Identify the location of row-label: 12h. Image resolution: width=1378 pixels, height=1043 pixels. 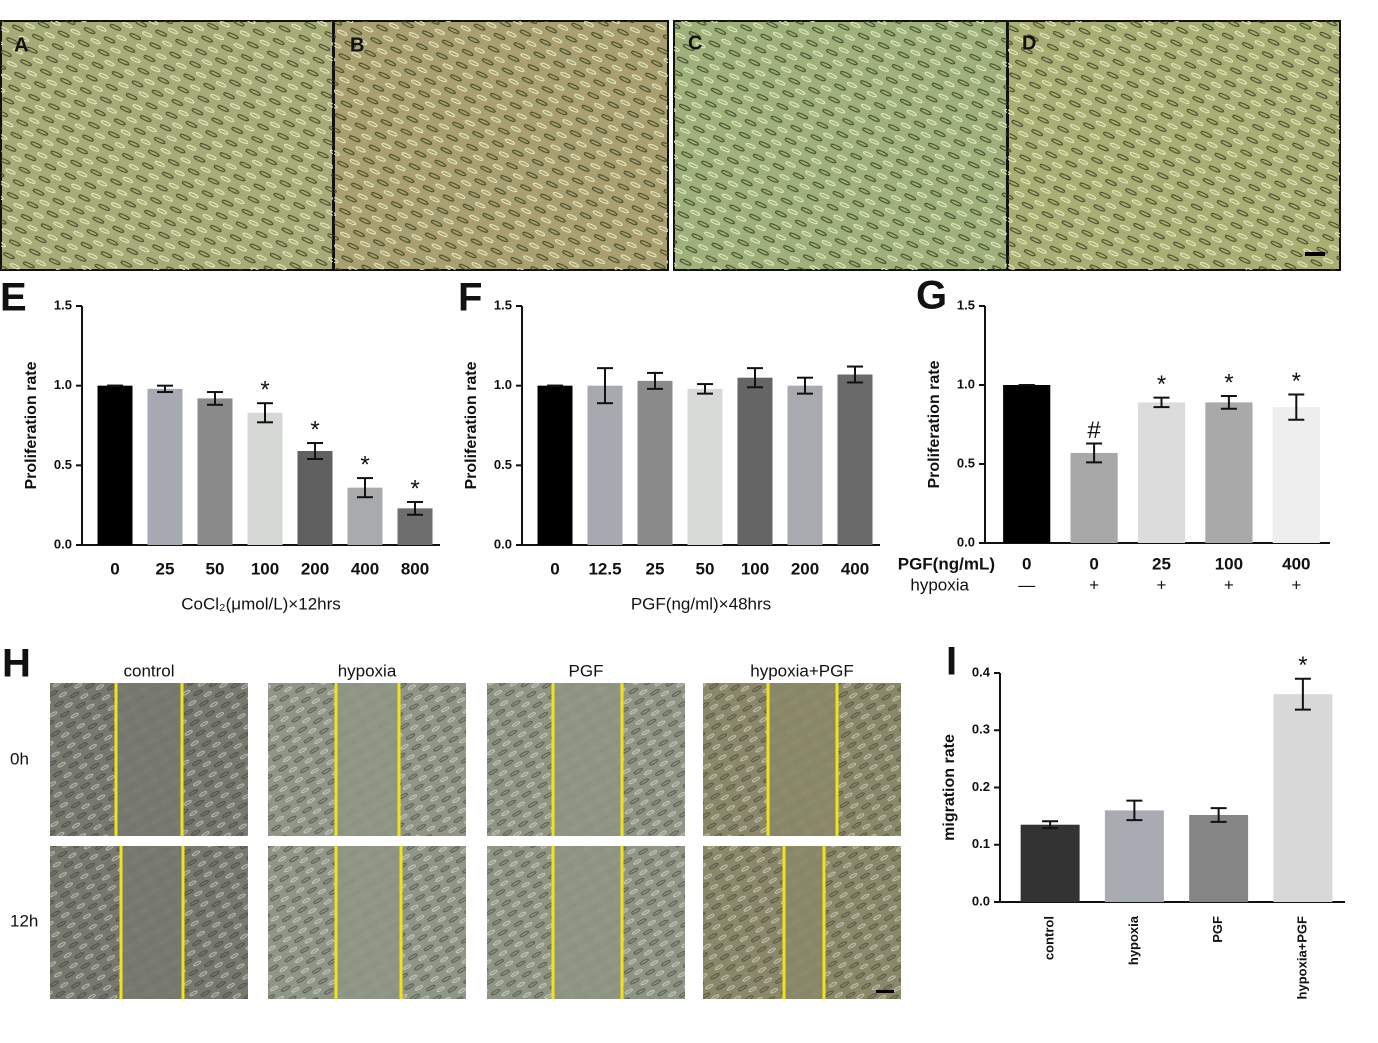
(24, 920).